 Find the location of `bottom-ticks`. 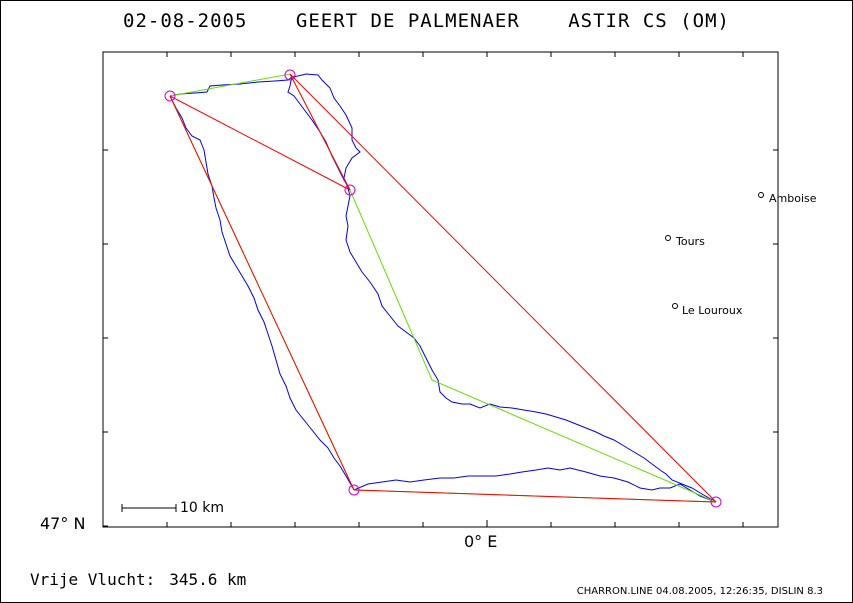

bottom-ticks is located at coordinates (455, 523).